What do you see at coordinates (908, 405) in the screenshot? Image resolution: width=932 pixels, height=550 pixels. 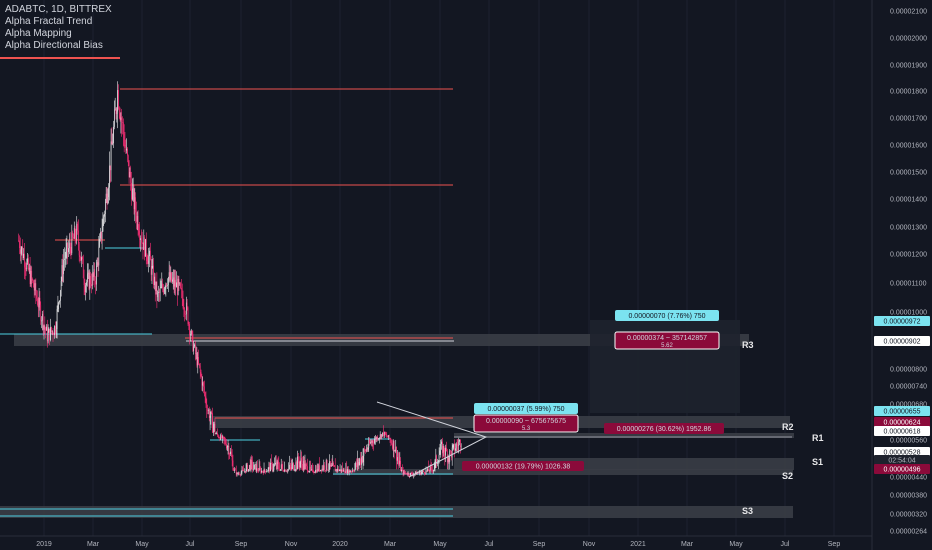 I see `price-tick-label: 0.00000680` at bounding box center [908, 405].